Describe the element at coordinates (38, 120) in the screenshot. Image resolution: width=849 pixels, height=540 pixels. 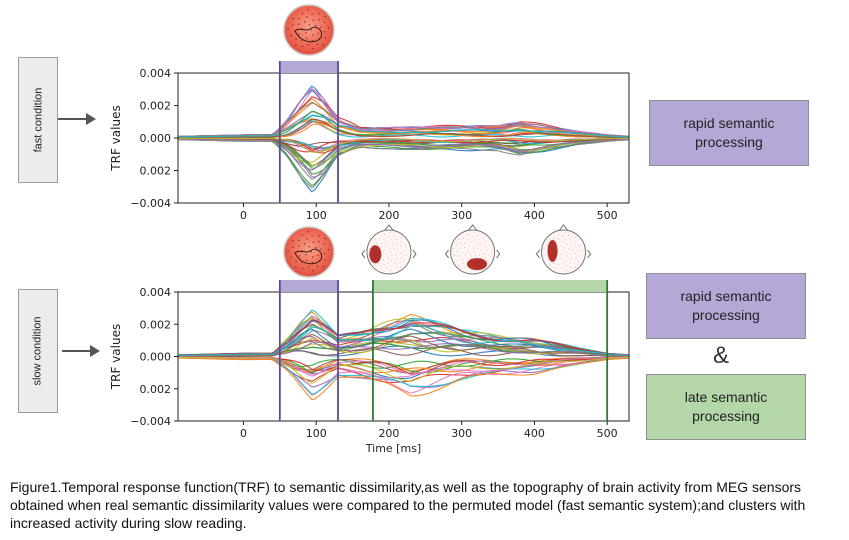
I see `fast-condition-label: fast condition` at that location.